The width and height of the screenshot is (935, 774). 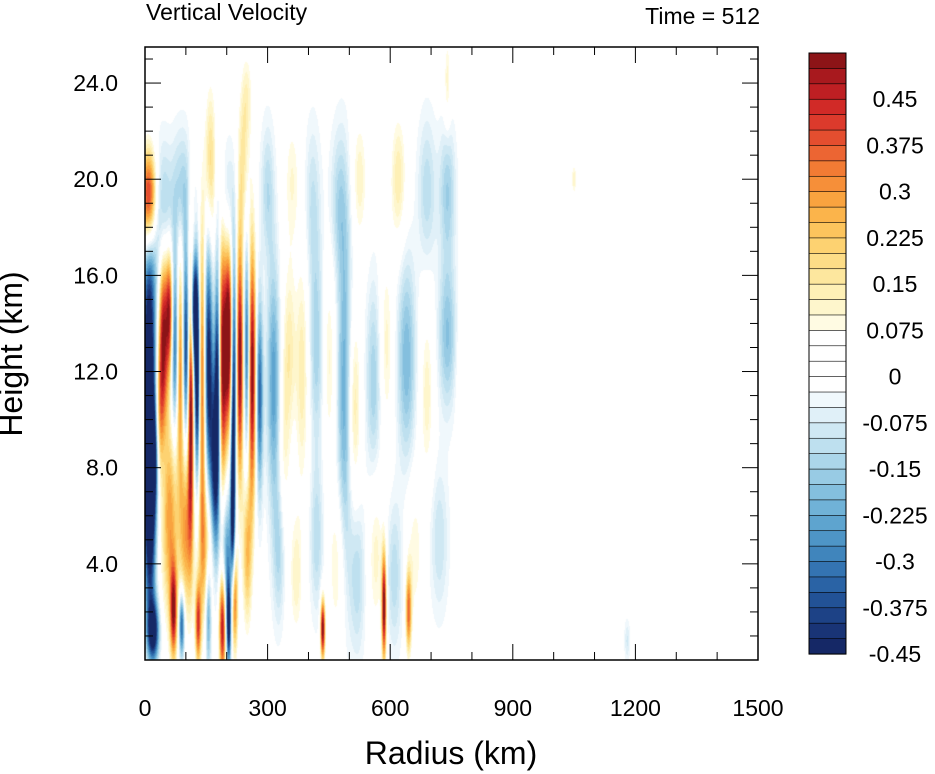 What do you see at coordinates (102, 468) in the screenshot?
I see `y-tick-label: 8.0` at bounding box center [102, 468].